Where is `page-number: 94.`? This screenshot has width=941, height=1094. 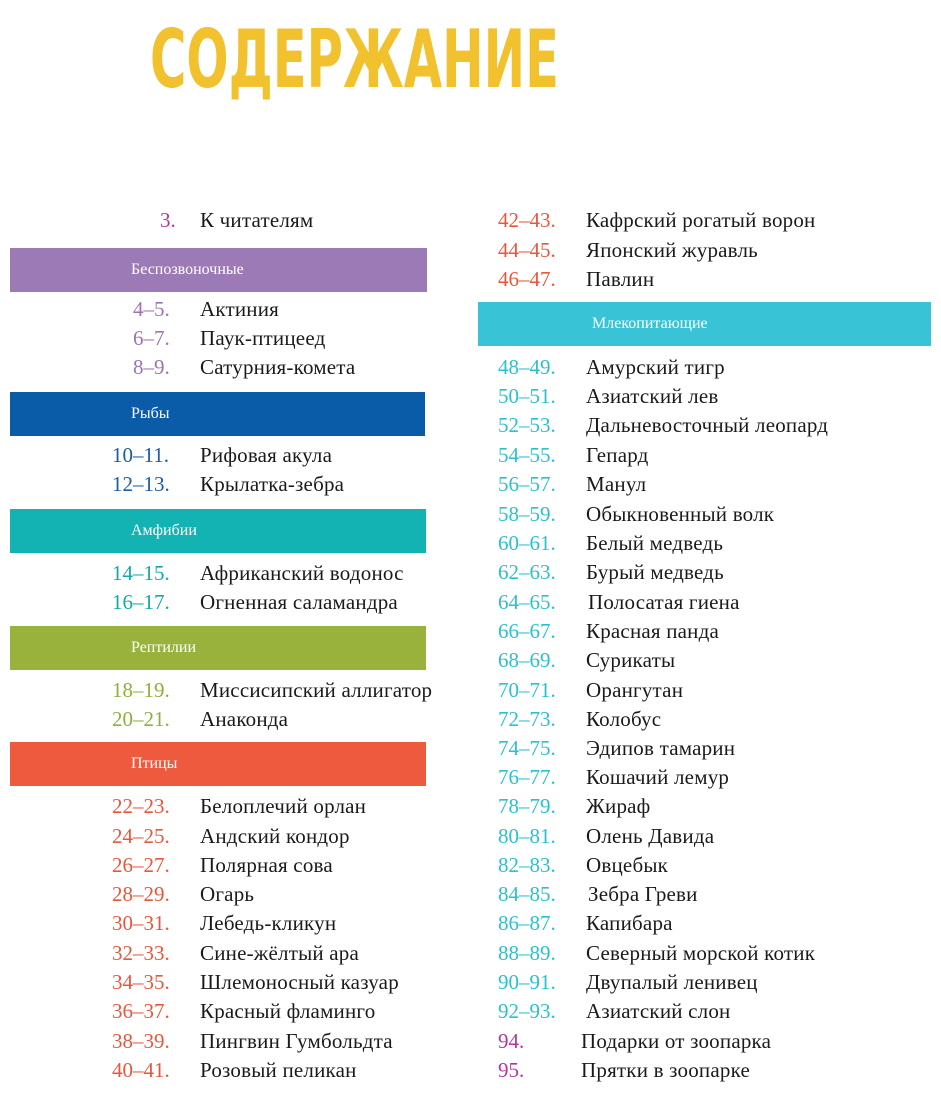
page-number: 94. is located at coordinates (511, 1041).